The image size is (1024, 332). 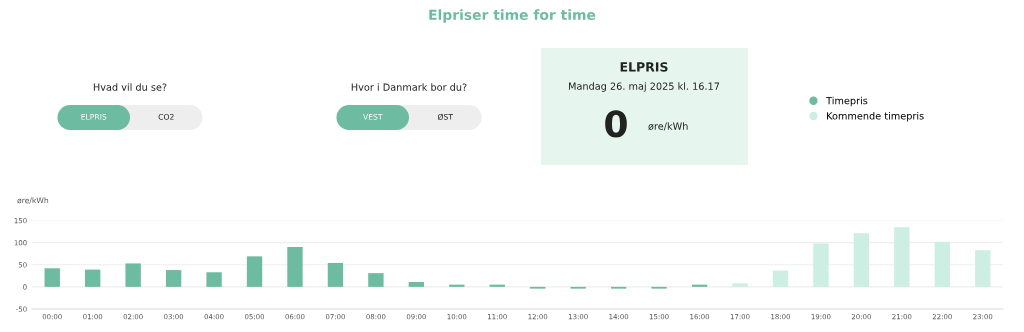 What do you see at coordinates (130, 87) in the screenshot?
I see `text: Hvad vil du se?` at bounding box center [130, 87].